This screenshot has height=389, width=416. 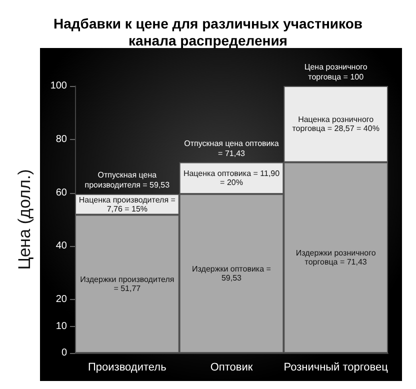 I want to click on chart-title: Надбавки к цене для различных участников канала распределения, so click(x=208, y=32).